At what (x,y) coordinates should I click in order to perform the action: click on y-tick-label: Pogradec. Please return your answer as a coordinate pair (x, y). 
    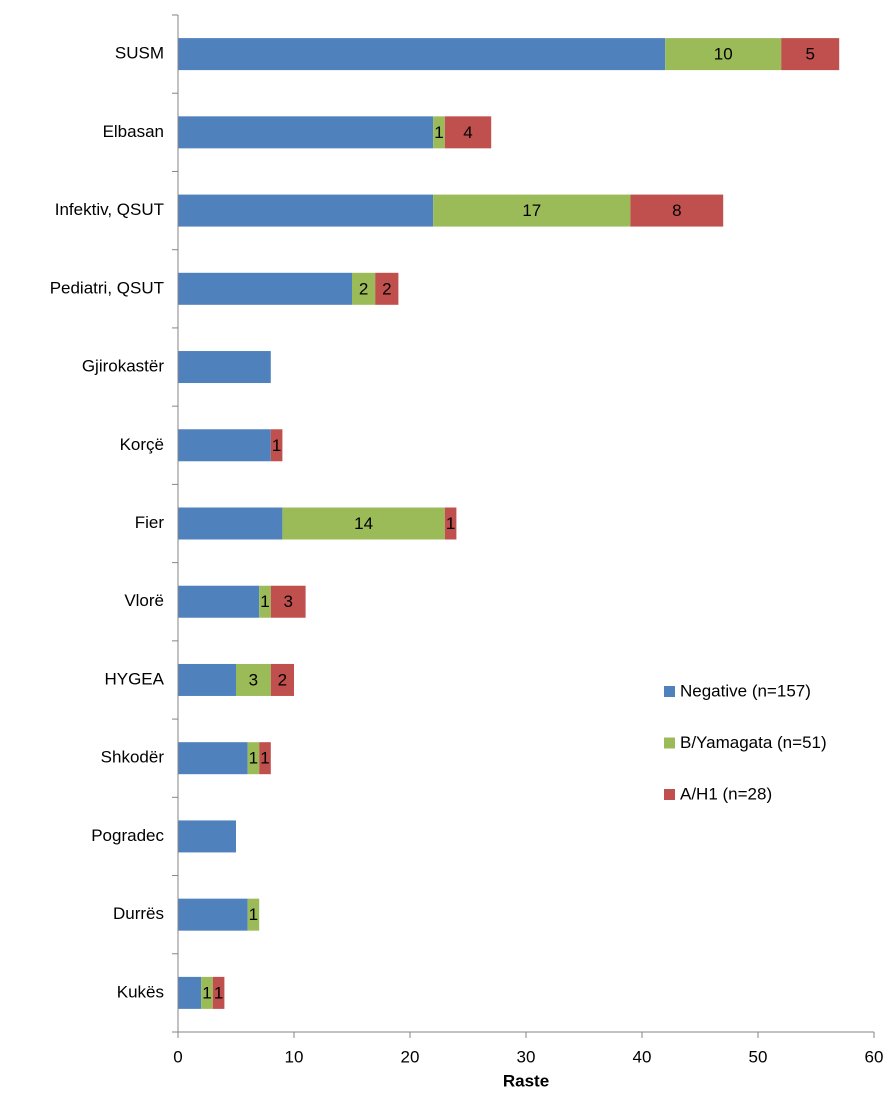
    Looking at the image, I should click on (127, 835).